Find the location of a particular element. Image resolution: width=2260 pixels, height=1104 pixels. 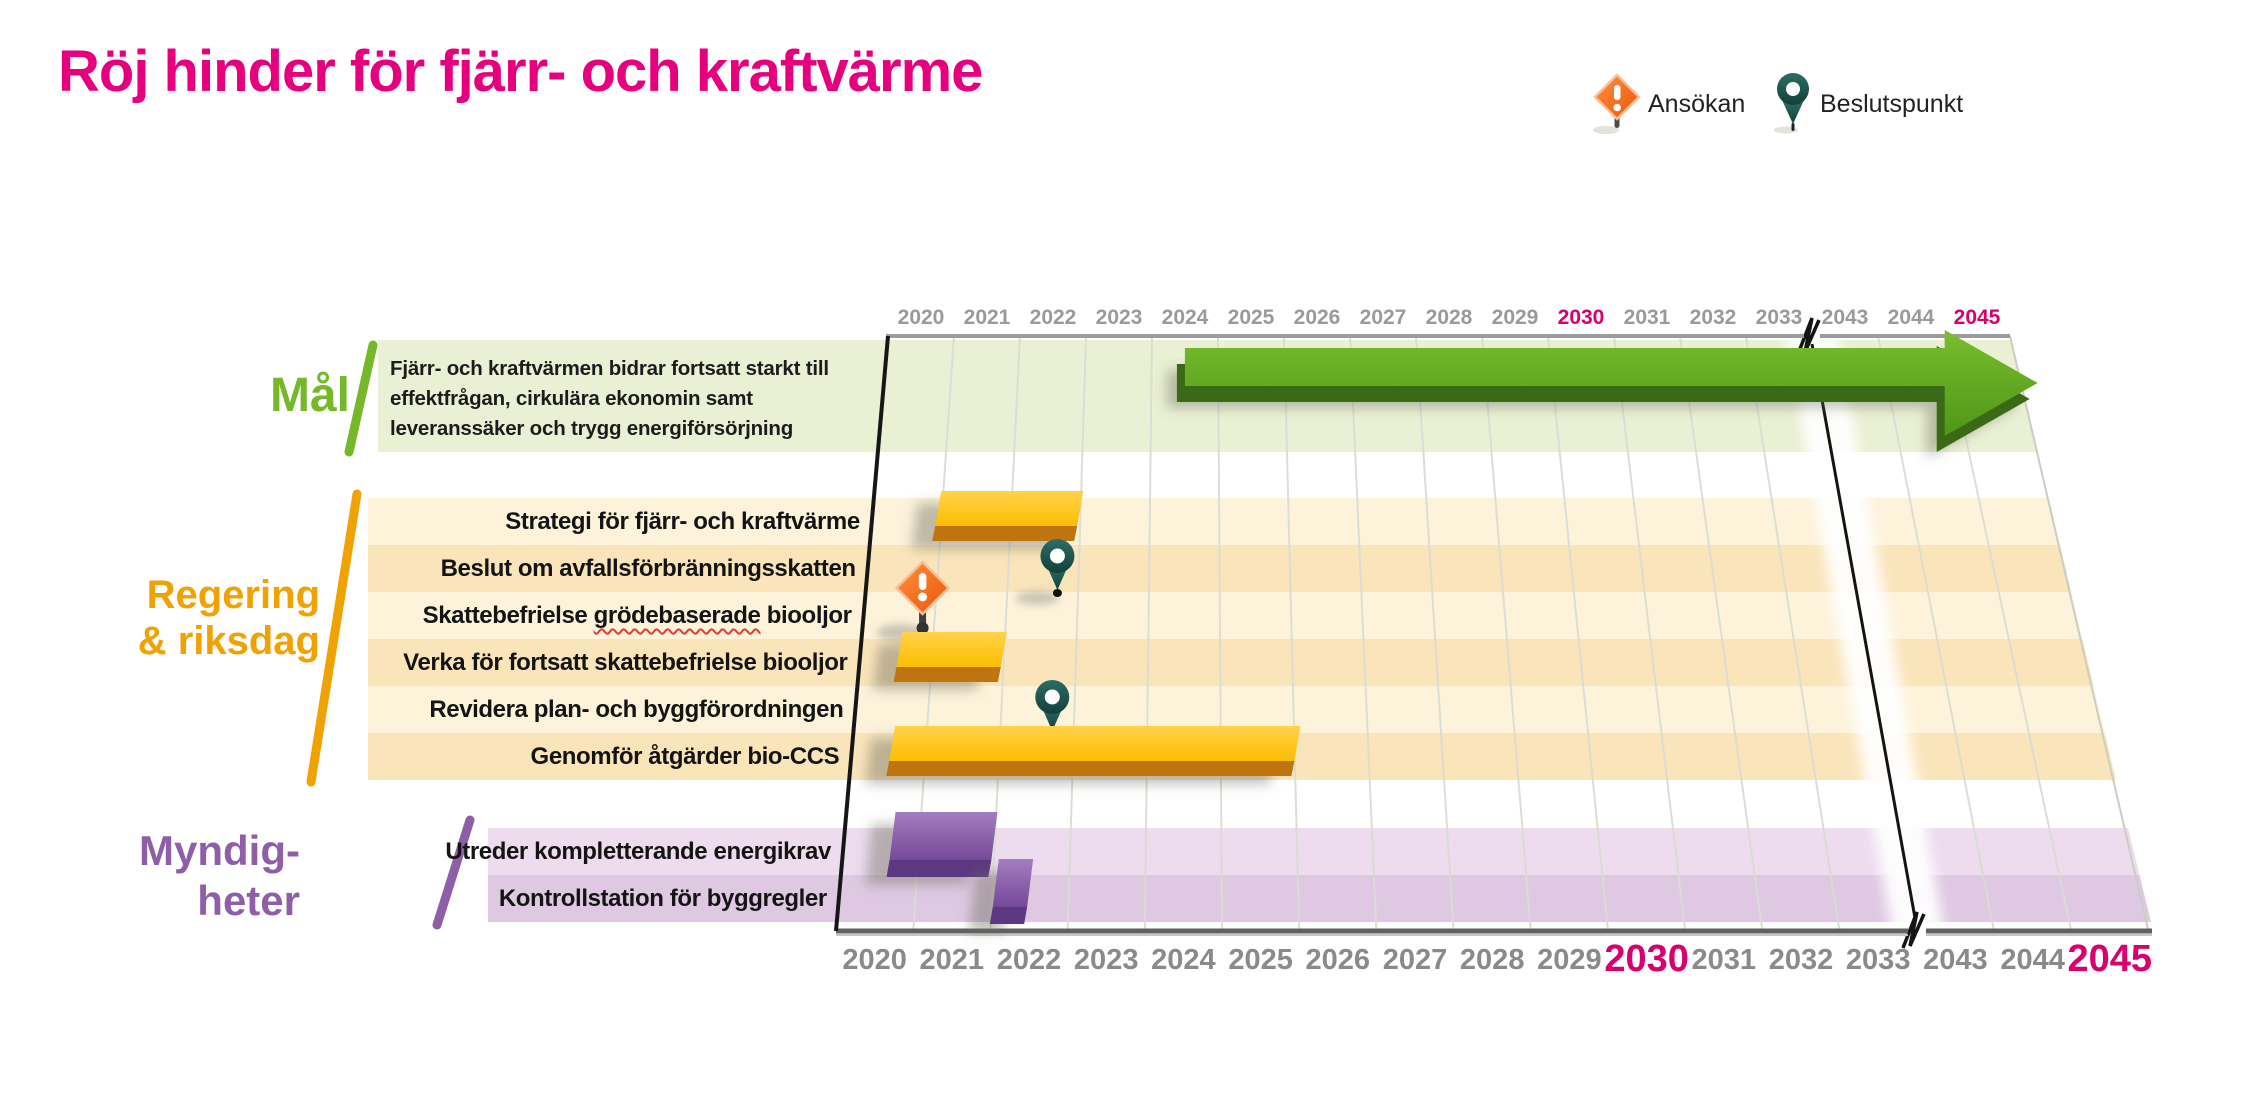

agencies-band is located at coordinates (1319, 875).